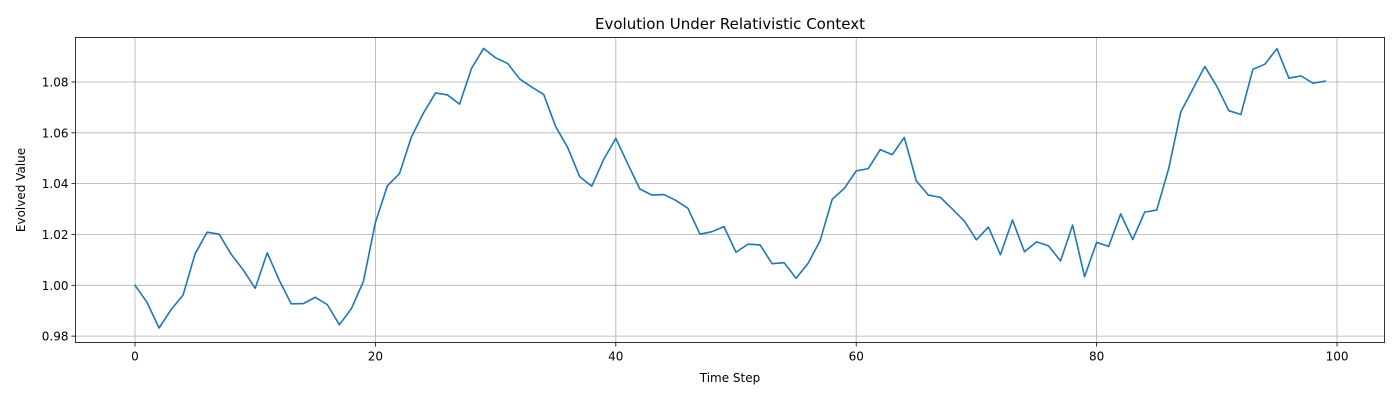 This screenshot has width=1400, height=400. What do you see at coordinates (55, 235) in the screenshot?
I see `y-tick-label: 1.02` at bounding box center [55, 235].